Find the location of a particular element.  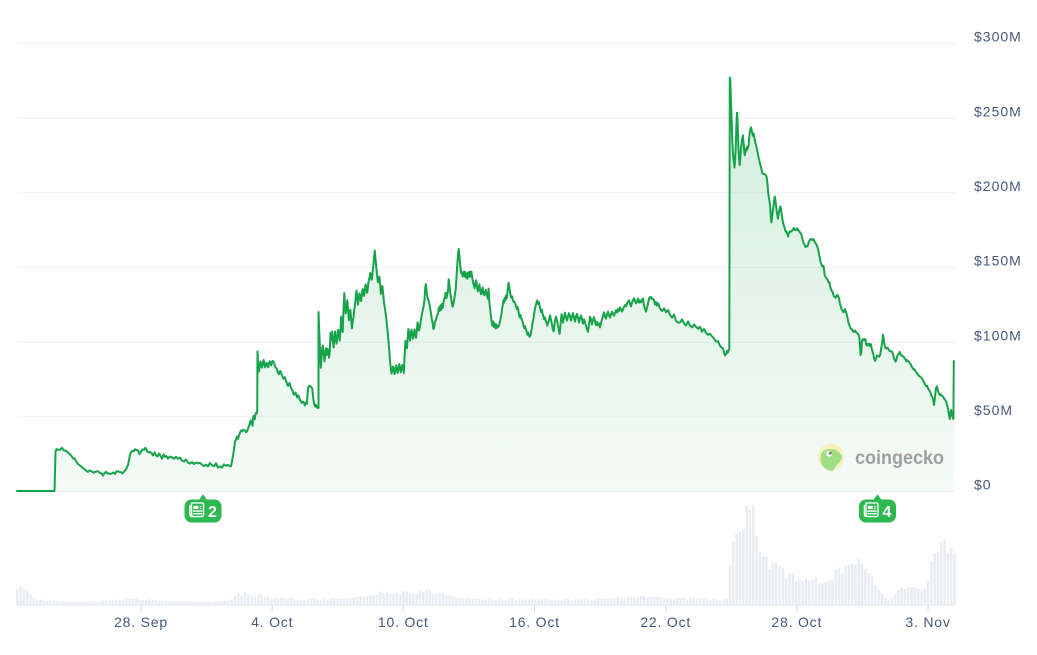

svg-text: 16. Oct is located at coordinates (534, 622).